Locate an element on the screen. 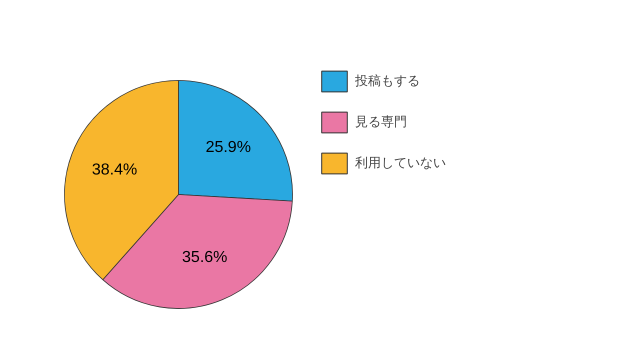  legend-label: 投稿もする is located at coordinates (387, 81).